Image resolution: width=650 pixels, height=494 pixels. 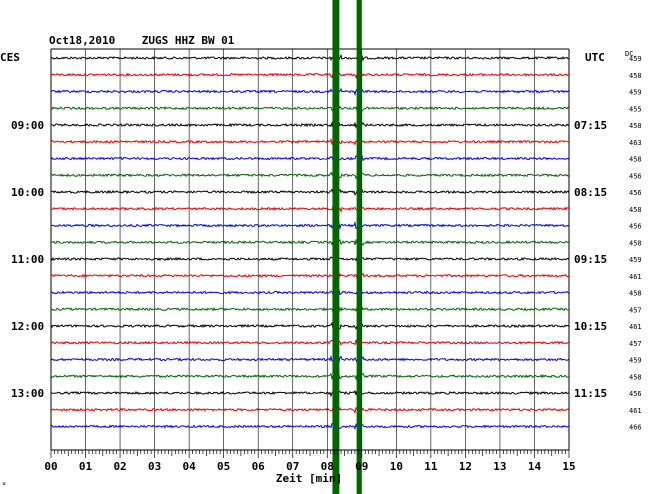 I want to click on x-tick-label: 03, so click(x=154, y=466).